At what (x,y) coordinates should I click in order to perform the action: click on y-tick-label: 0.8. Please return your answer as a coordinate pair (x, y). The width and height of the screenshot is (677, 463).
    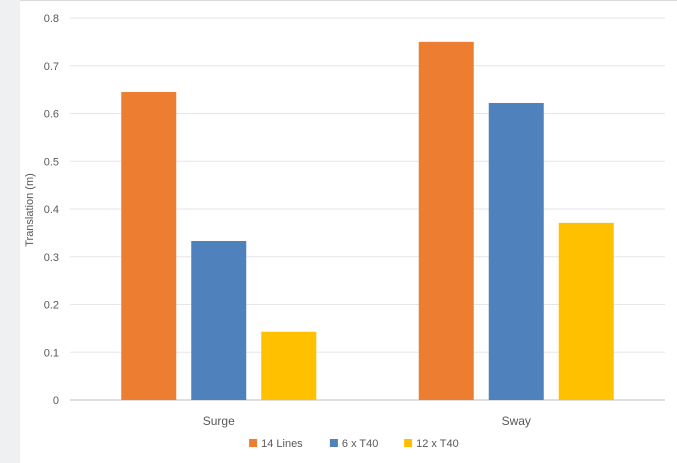
    Looking at the image, I should click on (51, 19).